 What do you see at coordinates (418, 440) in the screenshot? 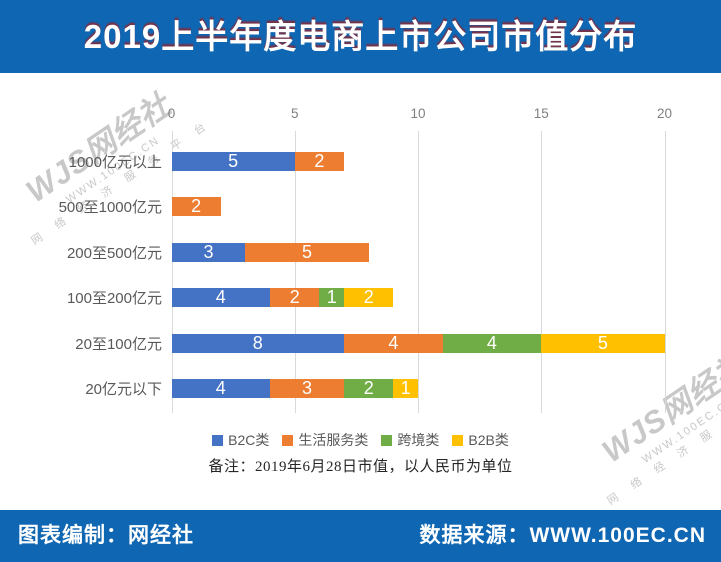
I see `legend-label: 跨境类` at bounding box center [418, 440].